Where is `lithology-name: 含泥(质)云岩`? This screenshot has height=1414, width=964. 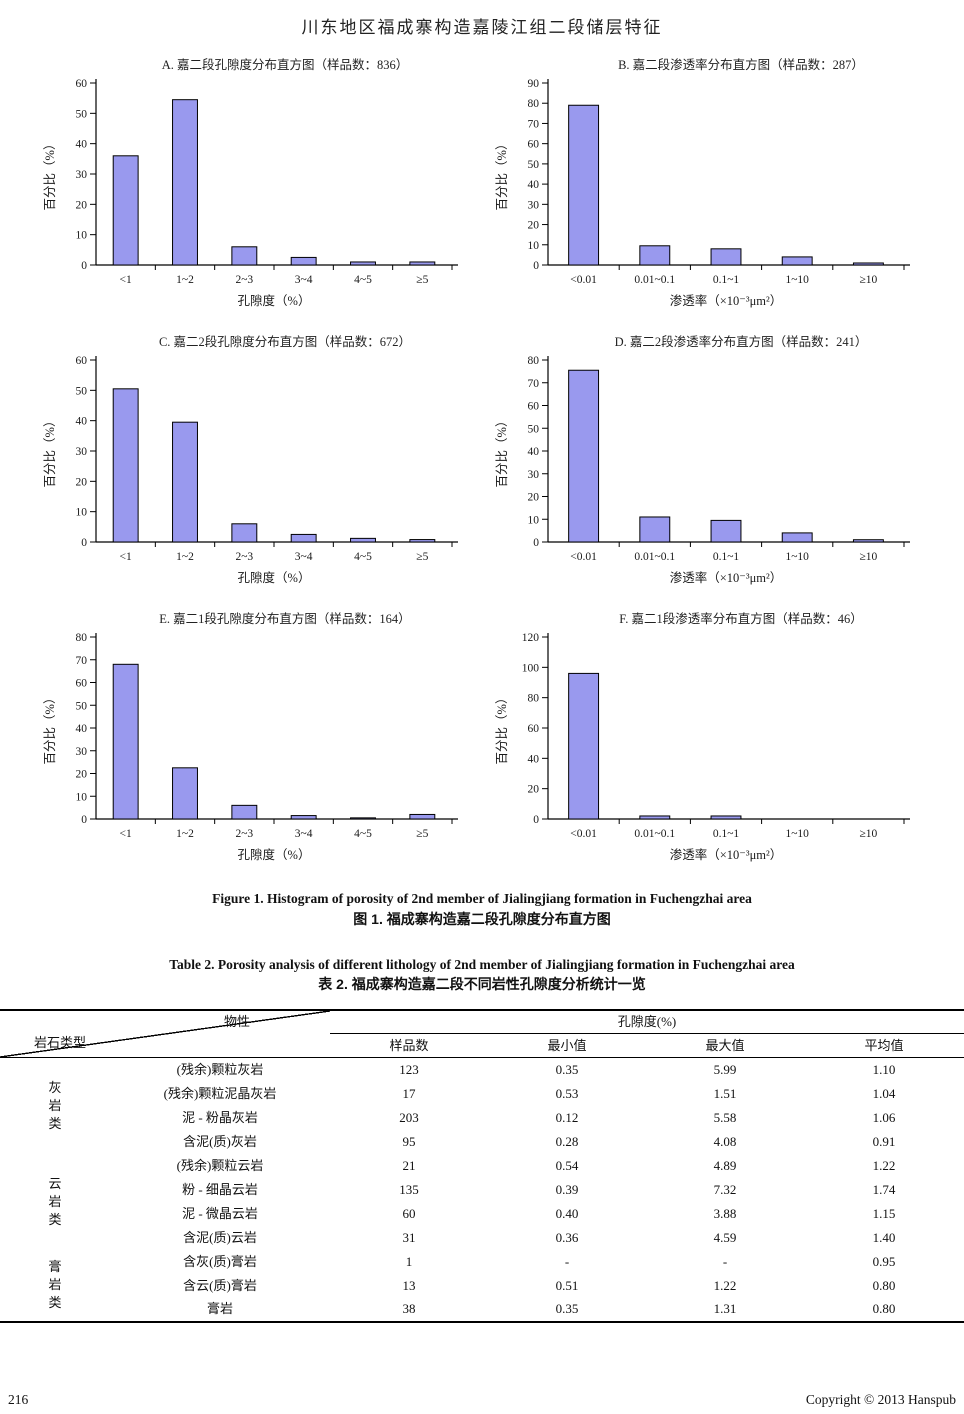
lithology-name: 含泥(质)云岩 is located at coordinates (220, 1237).